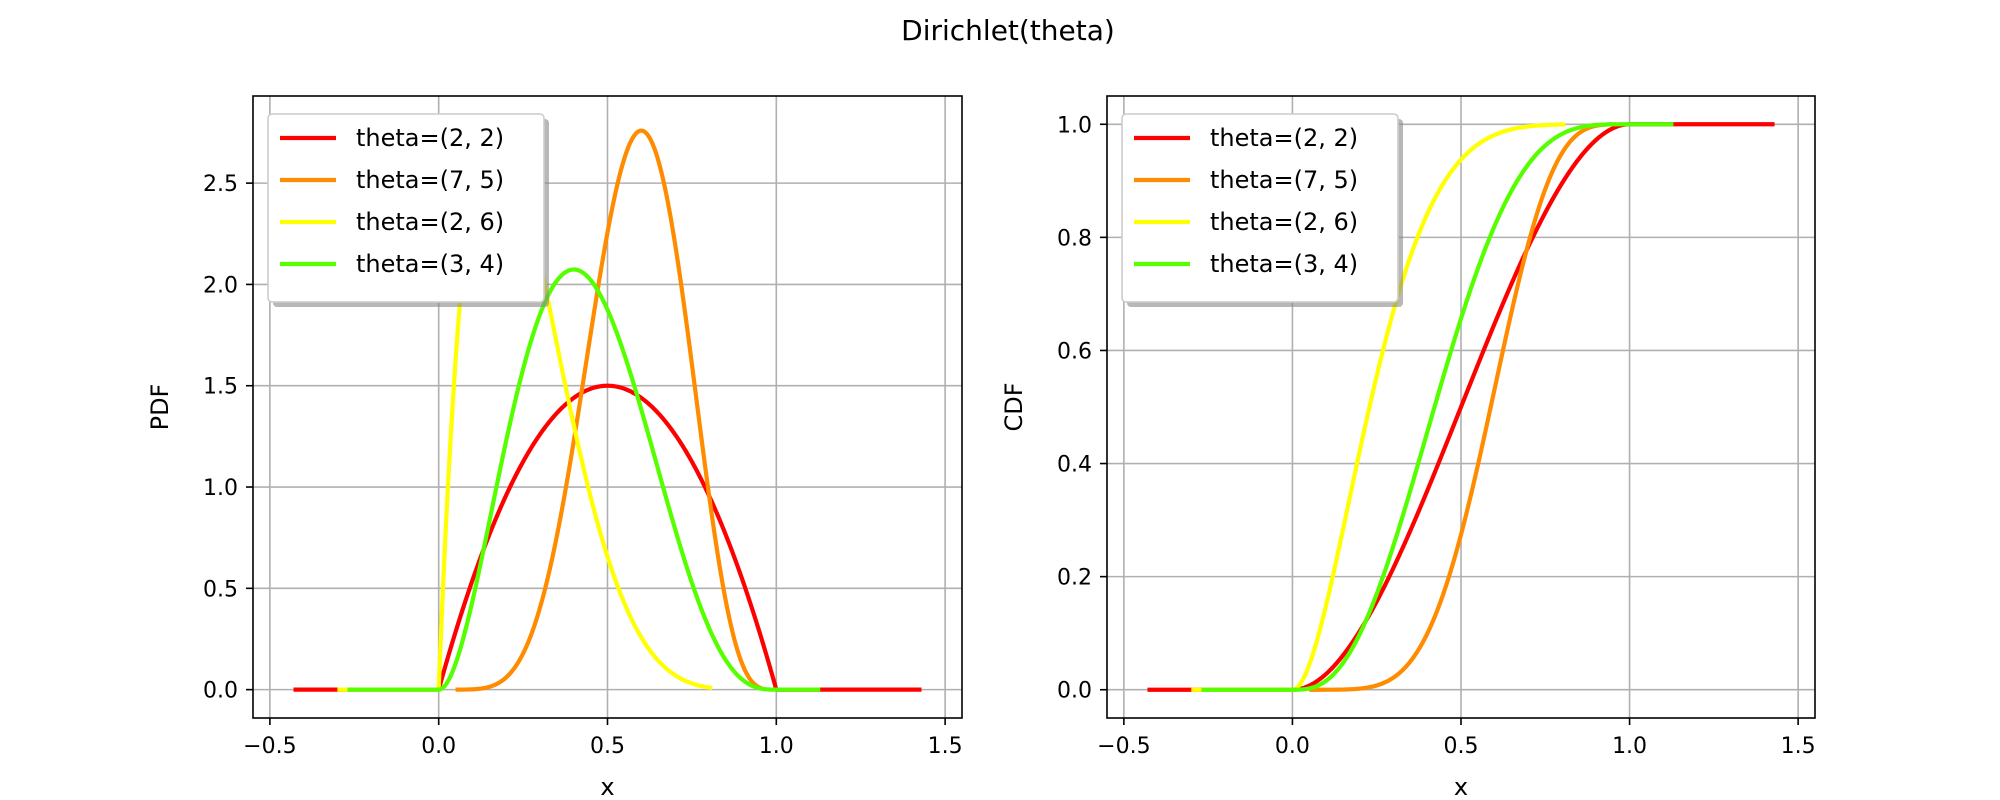 This screenshot has width=2000, height=800. I want to click on y-tick-label: 2.5, so click(220, 184).